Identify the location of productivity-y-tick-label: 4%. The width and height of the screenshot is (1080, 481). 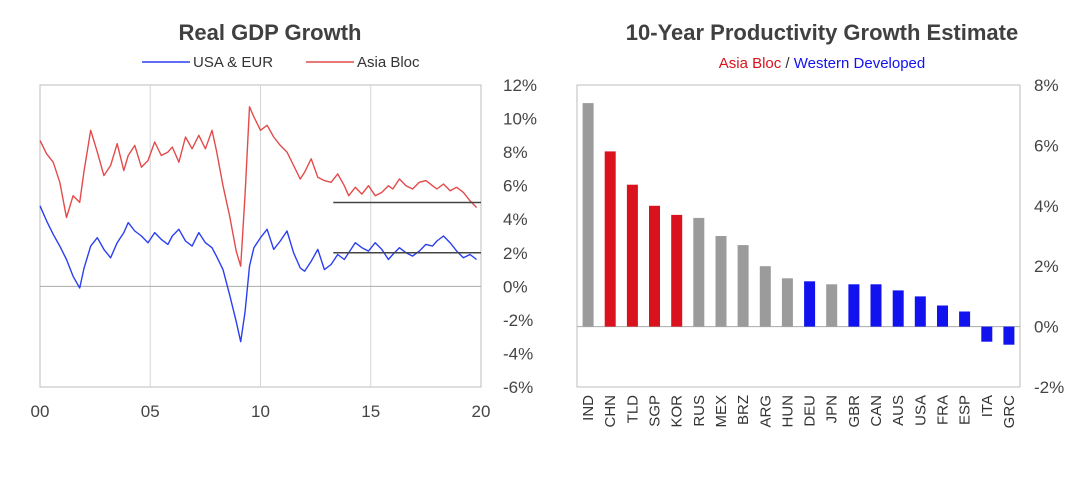
(1046, 206).